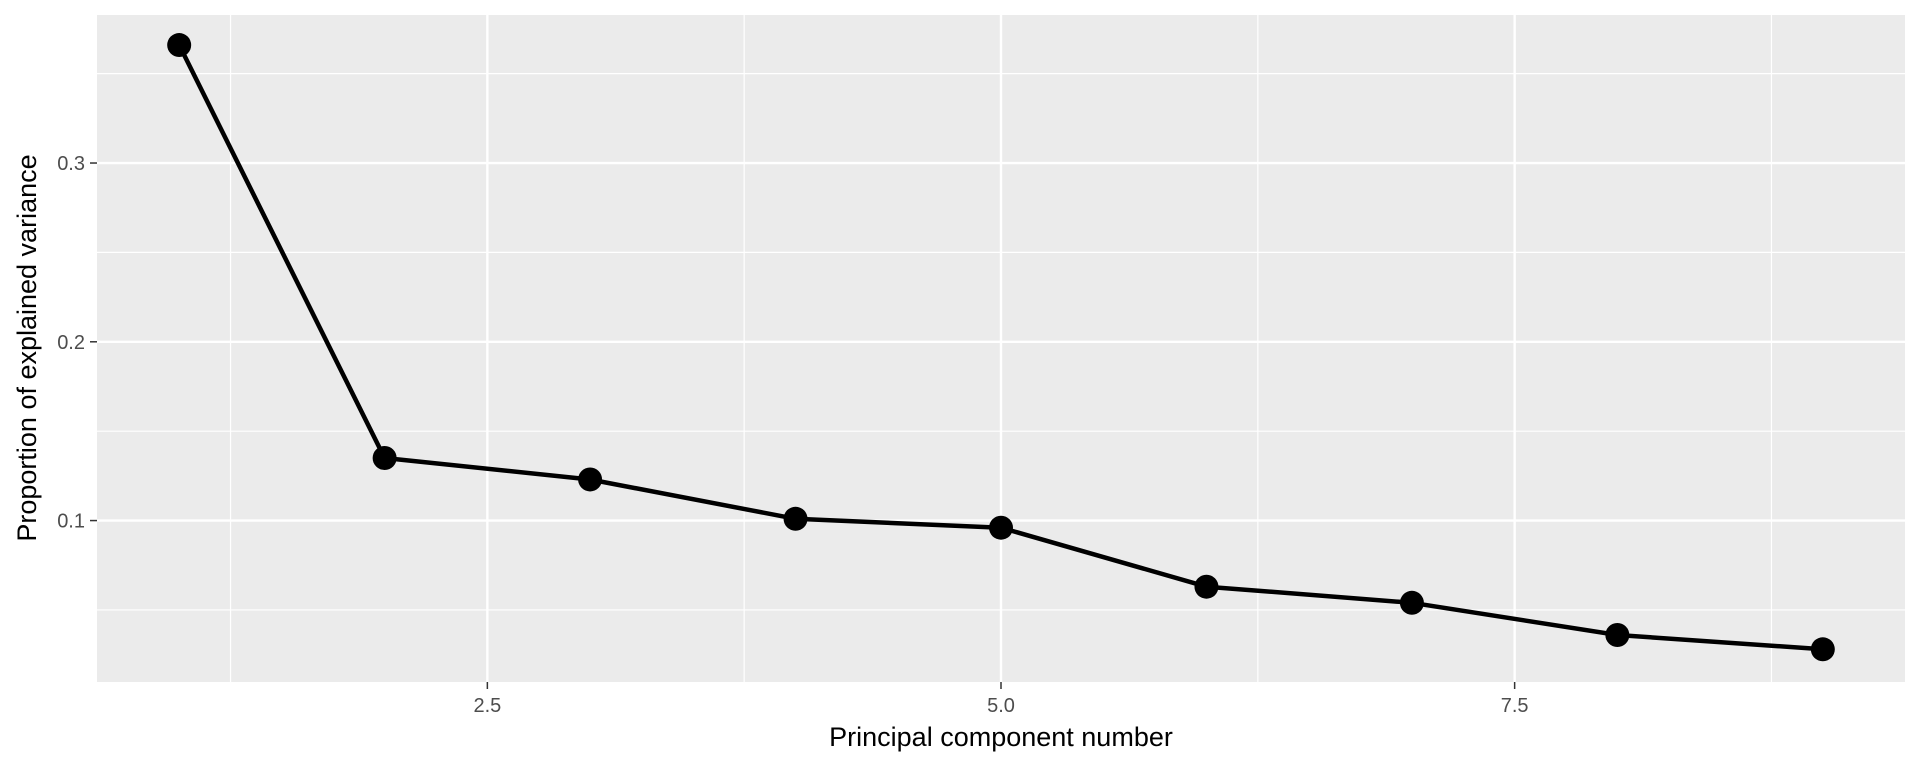 The height and width of the screenshot is (768, 1920). I want to click on x-tick-label: 7.5, so click(1515, 706).